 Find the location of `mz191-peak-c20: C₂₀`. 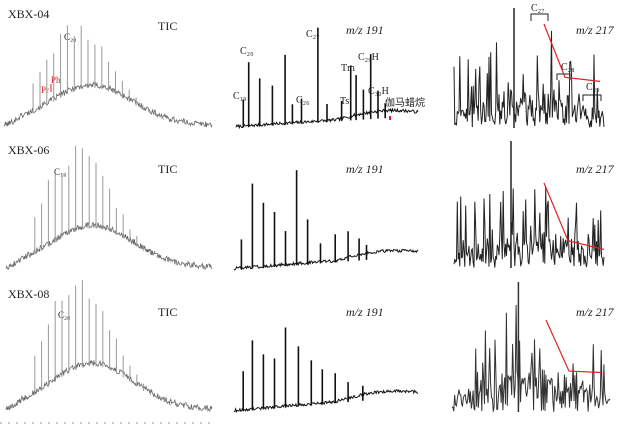

mz191-peak-c20: C₂₀ is located at coordinates (247, 51).